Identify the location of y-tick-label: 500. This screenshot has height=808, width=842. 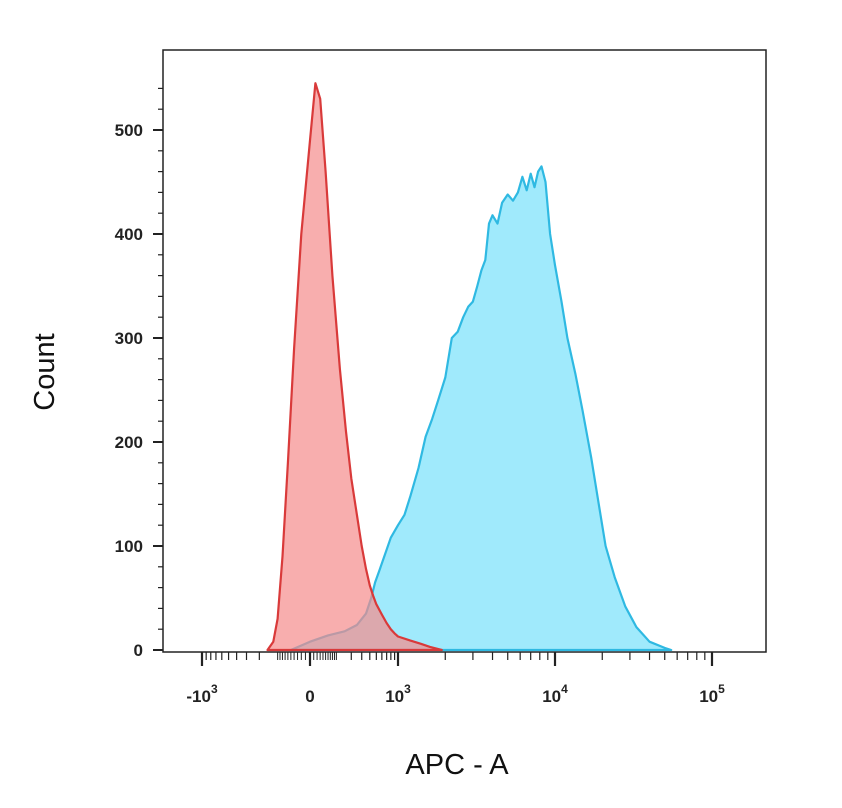
(129, 130).